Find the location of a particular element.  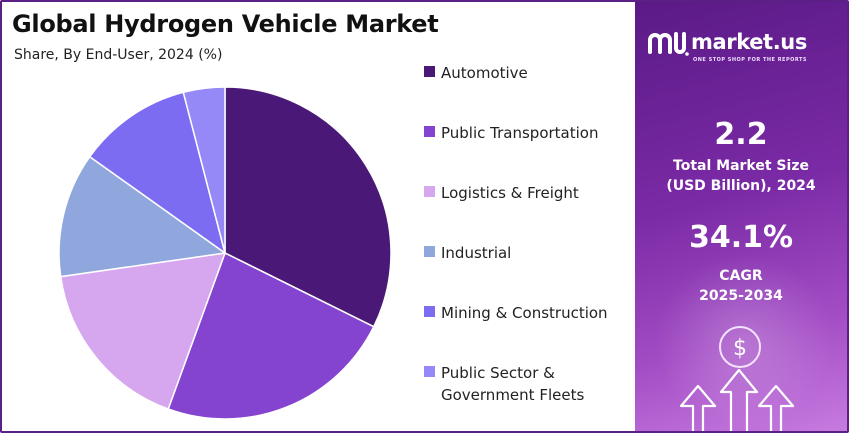

pie-slice-logistics-freight is located at coordinates (143, 331).